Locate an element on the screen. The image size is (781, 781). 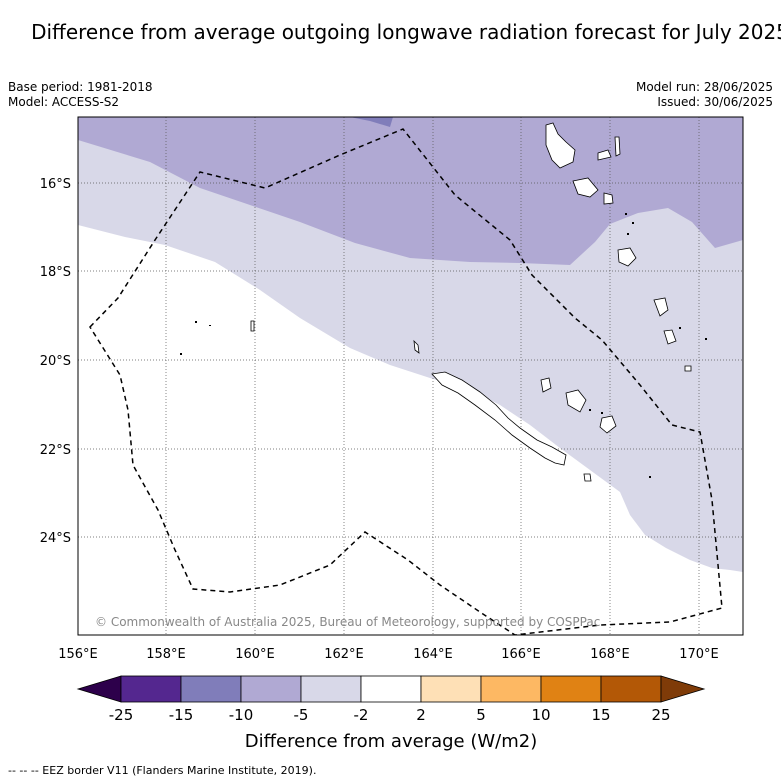
loyalty-ouvea-island is located at coordinates (546, 385).